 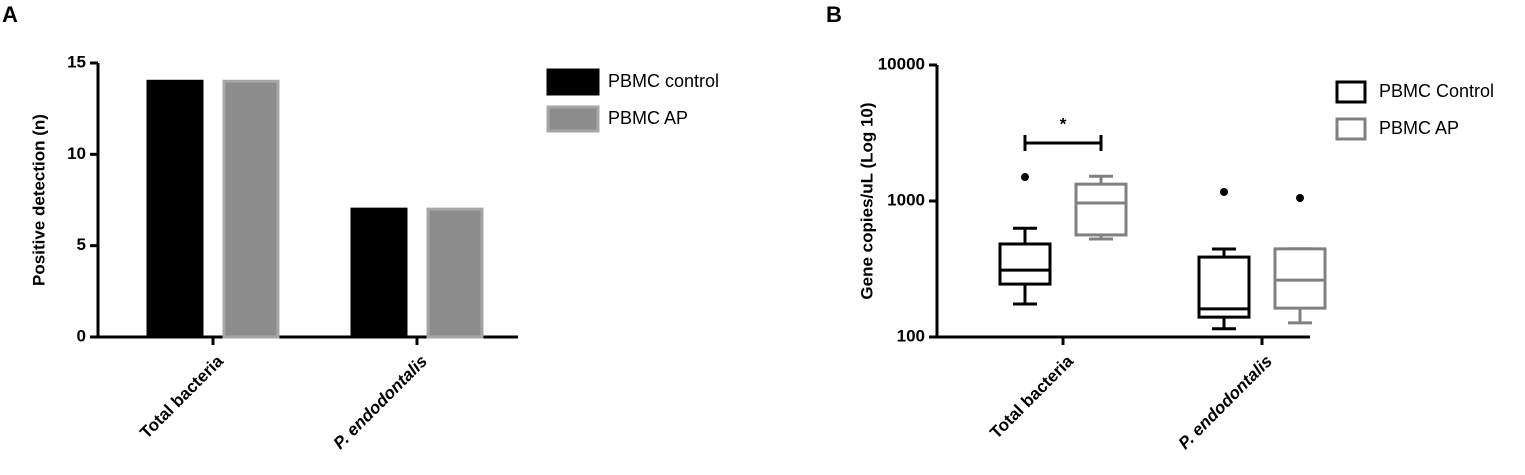 I want to click on y-tick-label: 10000, so click(x=901, y=63).